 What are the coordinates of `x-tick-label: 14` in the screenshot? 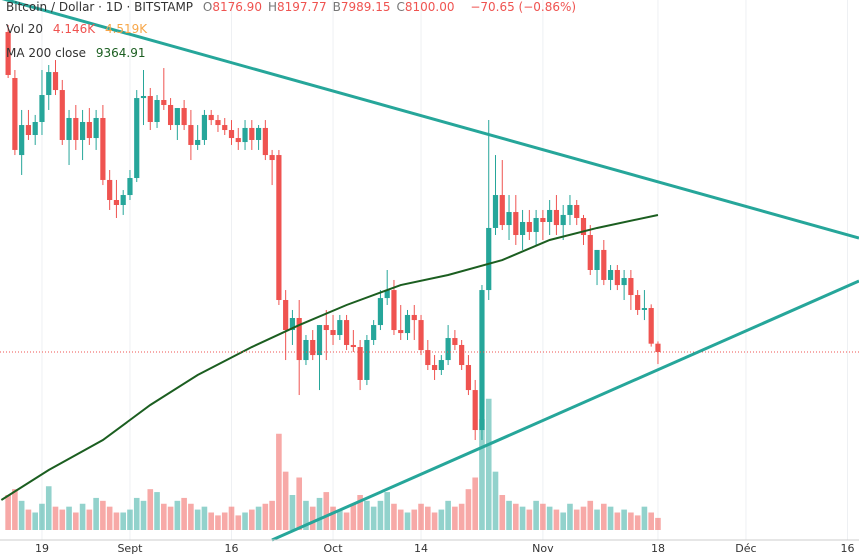 It's located at (421, 548).